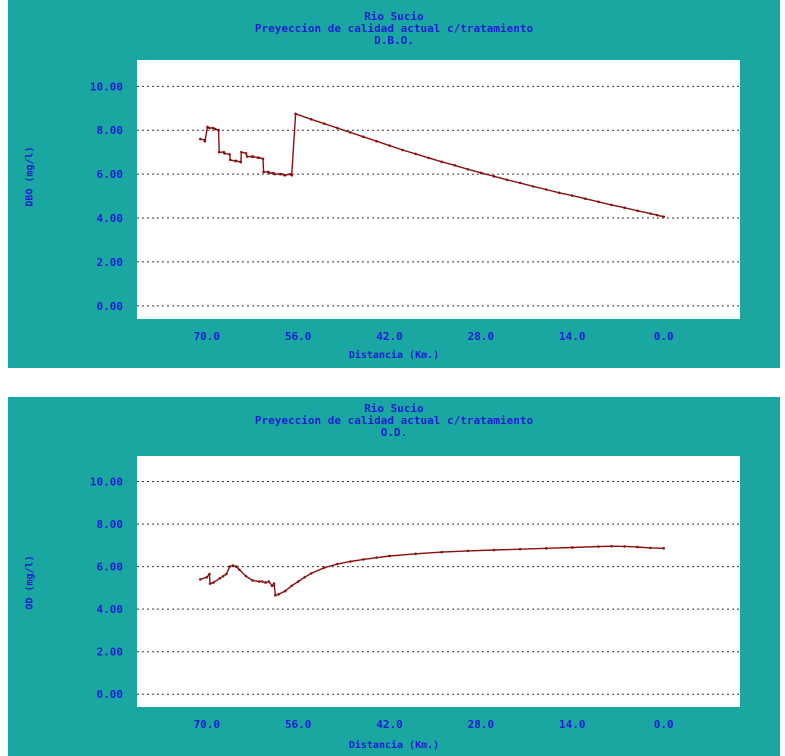  What do you see at coordinates (110, 262) in the screenshot?
I see `y-tick-label: 2.00` at bounding box center [110, 262].